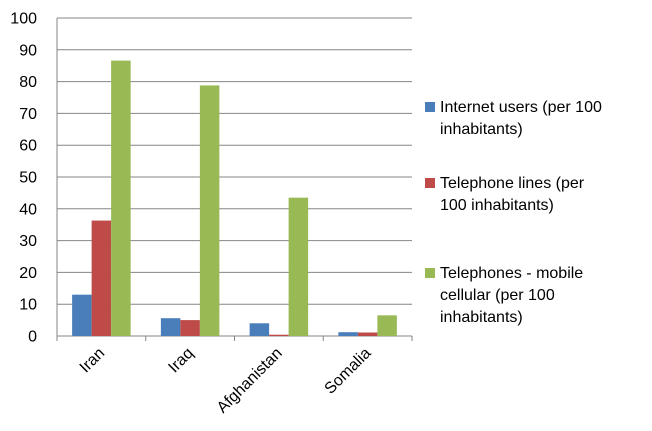 This screenshot has width=652, height=431. I want to click on y-tick-label: 60, so click(28, 146).